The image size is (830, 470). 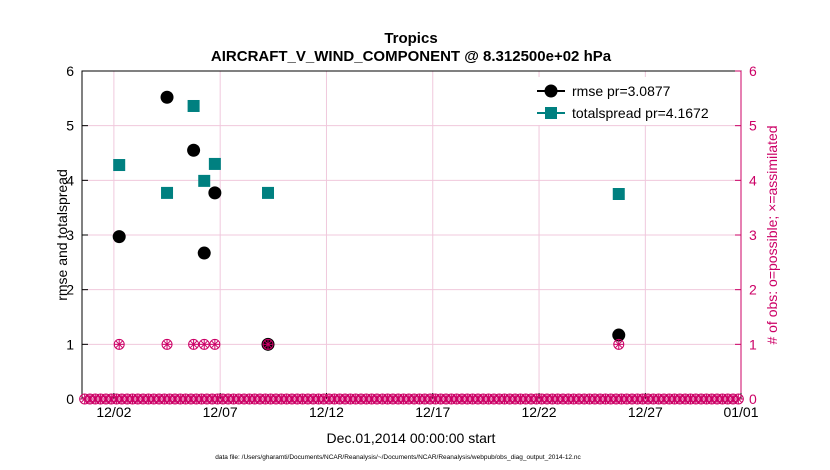 I want to click on y2-tick-label: 1, so click(x=753, y=344).